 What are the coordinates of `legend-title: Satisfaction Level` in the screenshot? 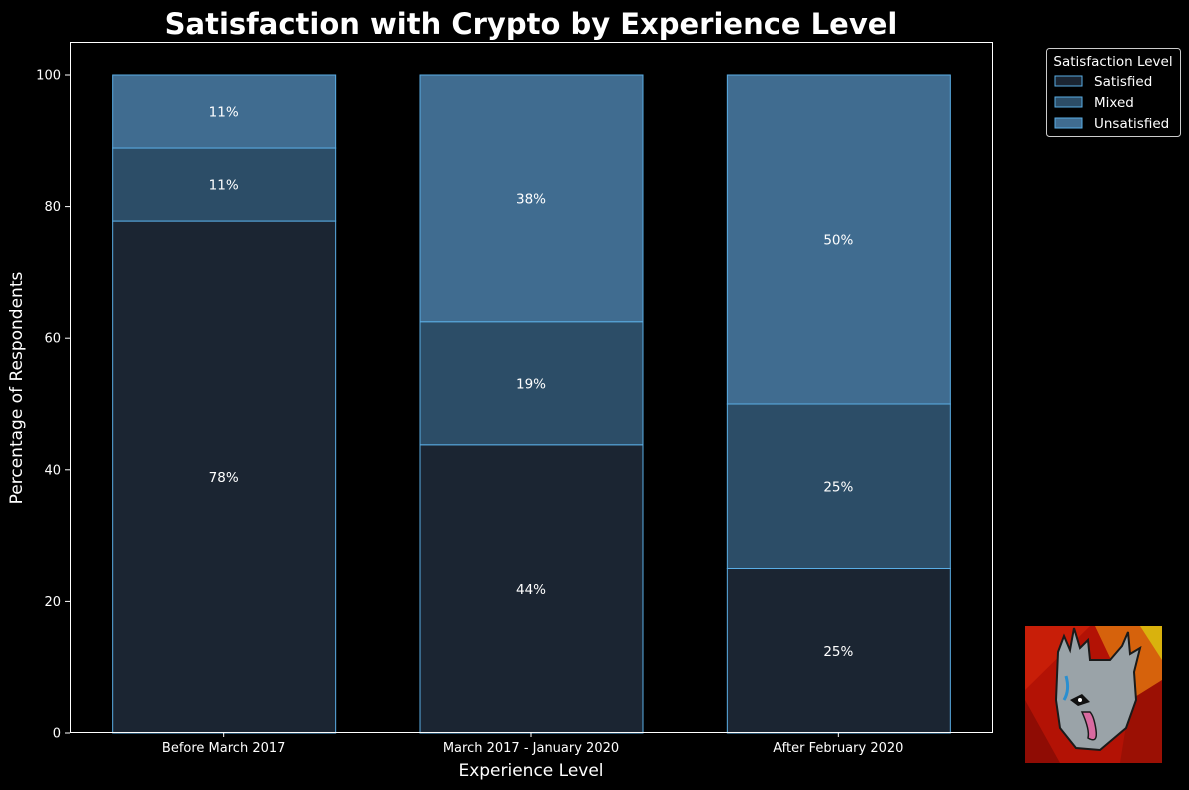 It's located at (1112, 62).